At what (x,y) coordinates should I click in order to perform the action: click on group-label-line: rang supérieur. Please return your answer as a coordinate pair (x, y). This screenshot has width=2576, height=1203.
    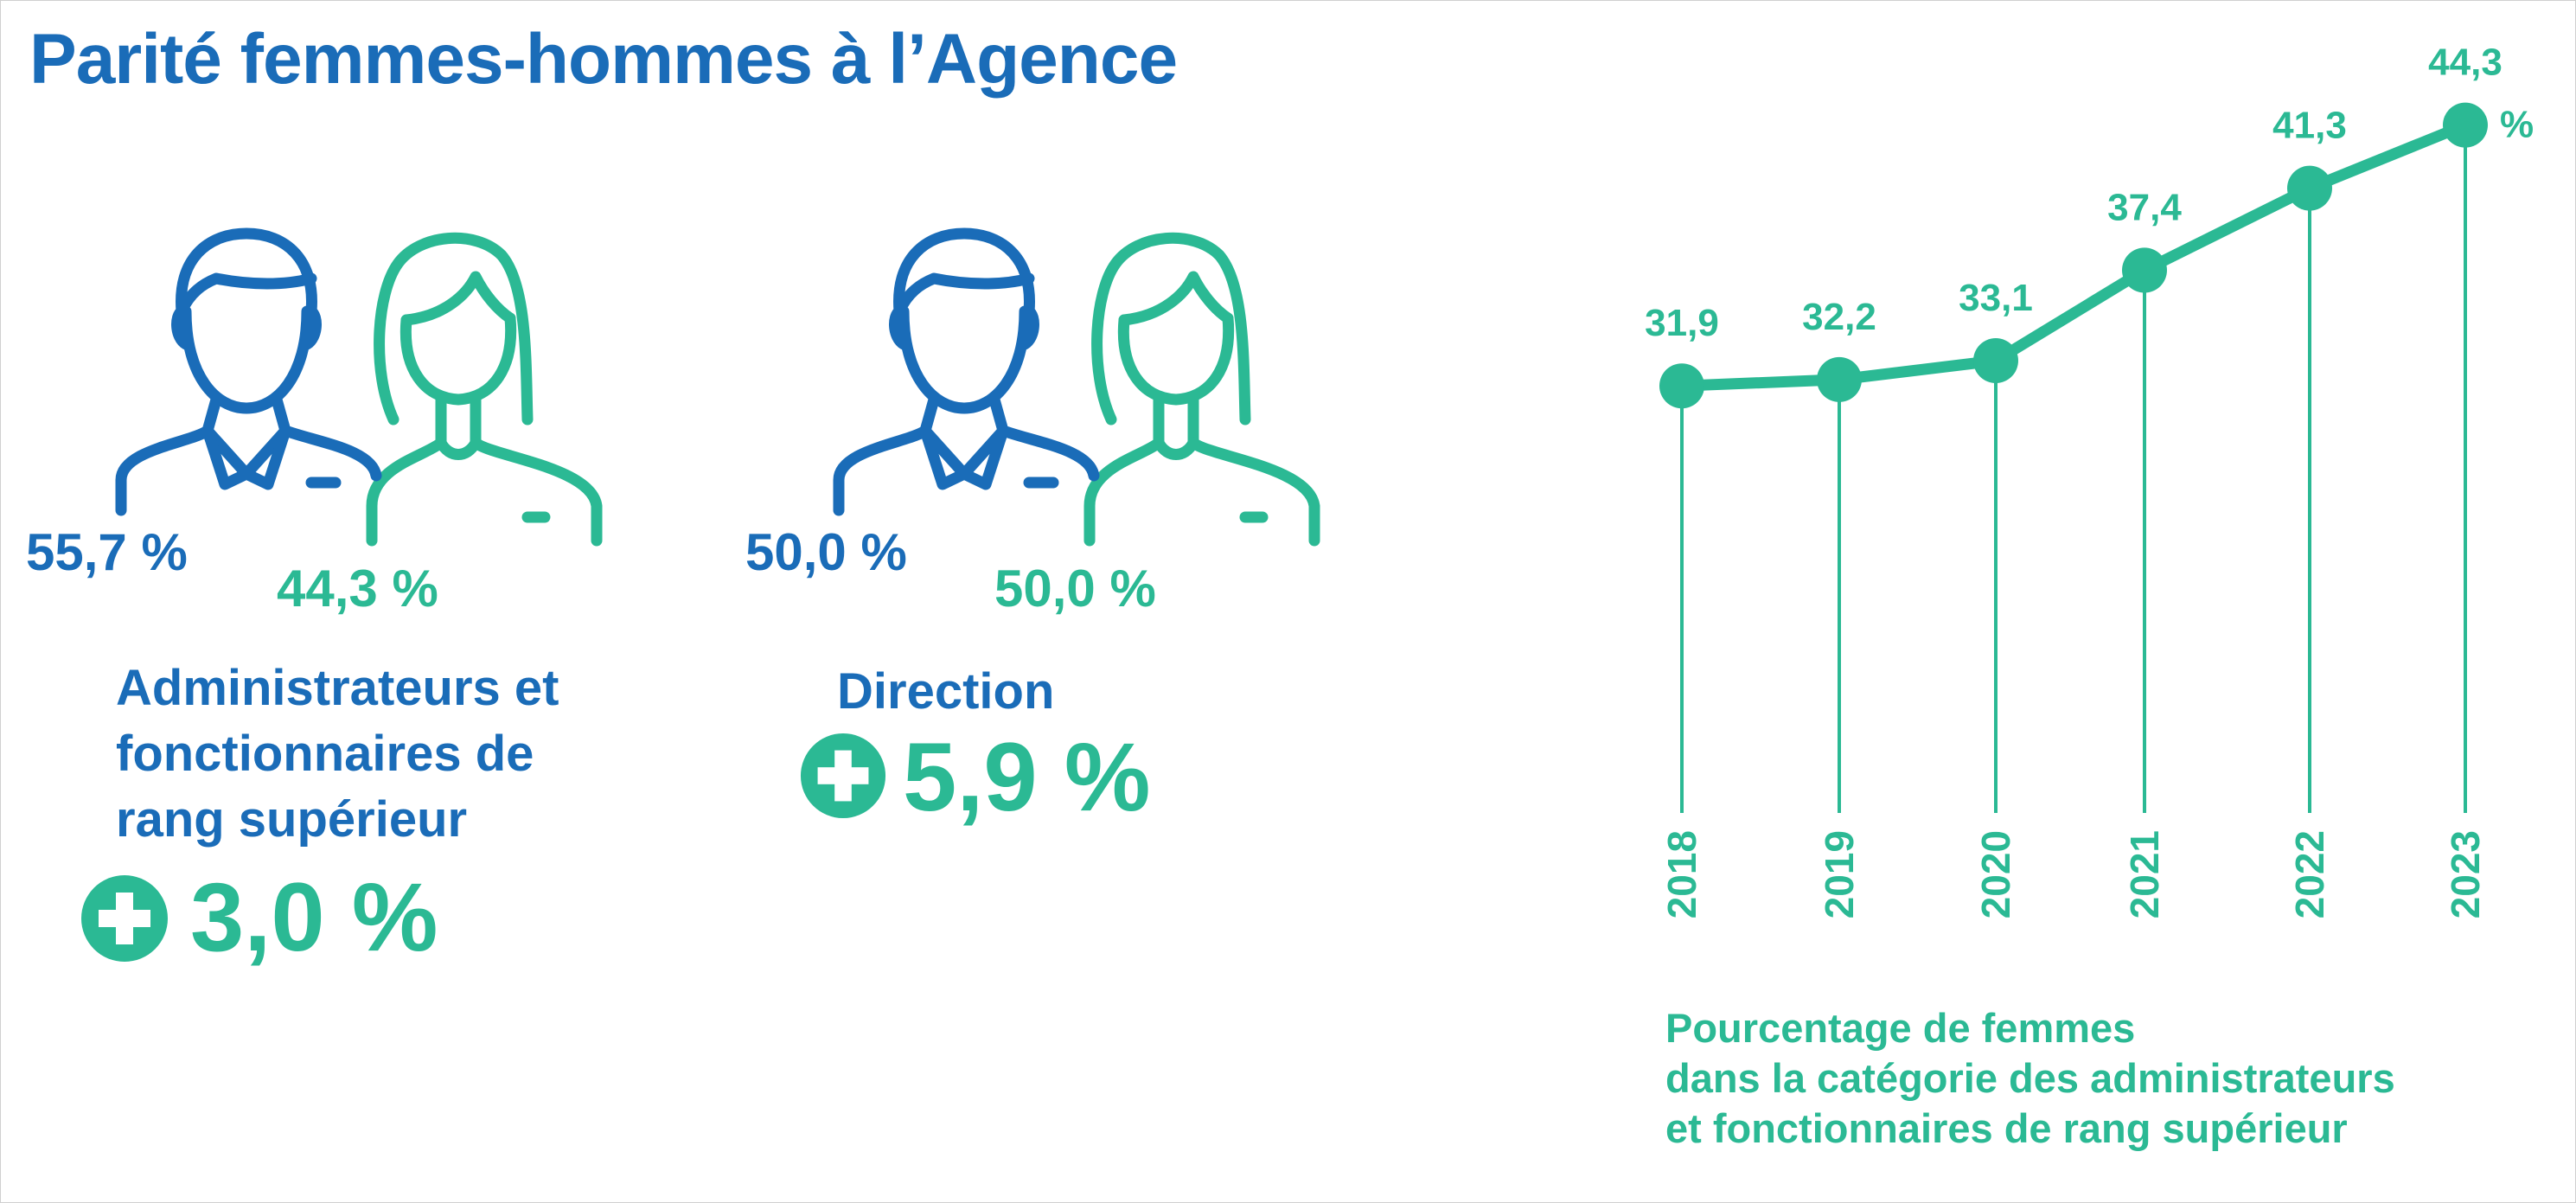
    Looking at the image, I should click on (292, 819).